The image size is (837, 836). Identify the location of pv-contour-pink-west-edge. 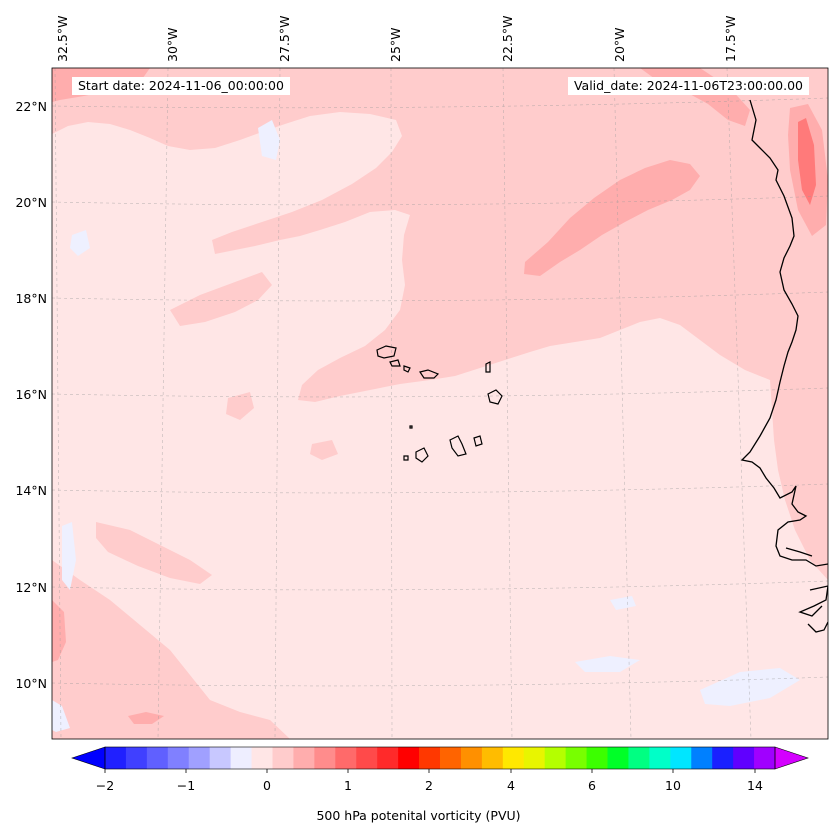
(59, 631).